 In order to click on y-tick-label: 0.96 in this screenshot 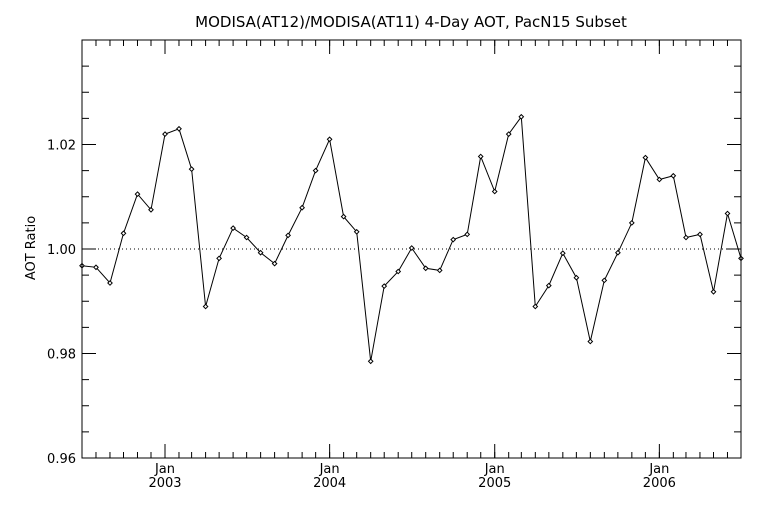, I will do `click(61, 459)`.